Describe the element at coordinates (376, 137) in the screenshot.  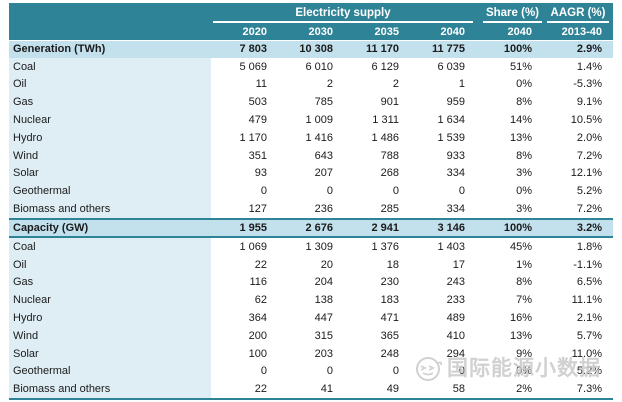
I see `value-cell: 1 486` at that location.